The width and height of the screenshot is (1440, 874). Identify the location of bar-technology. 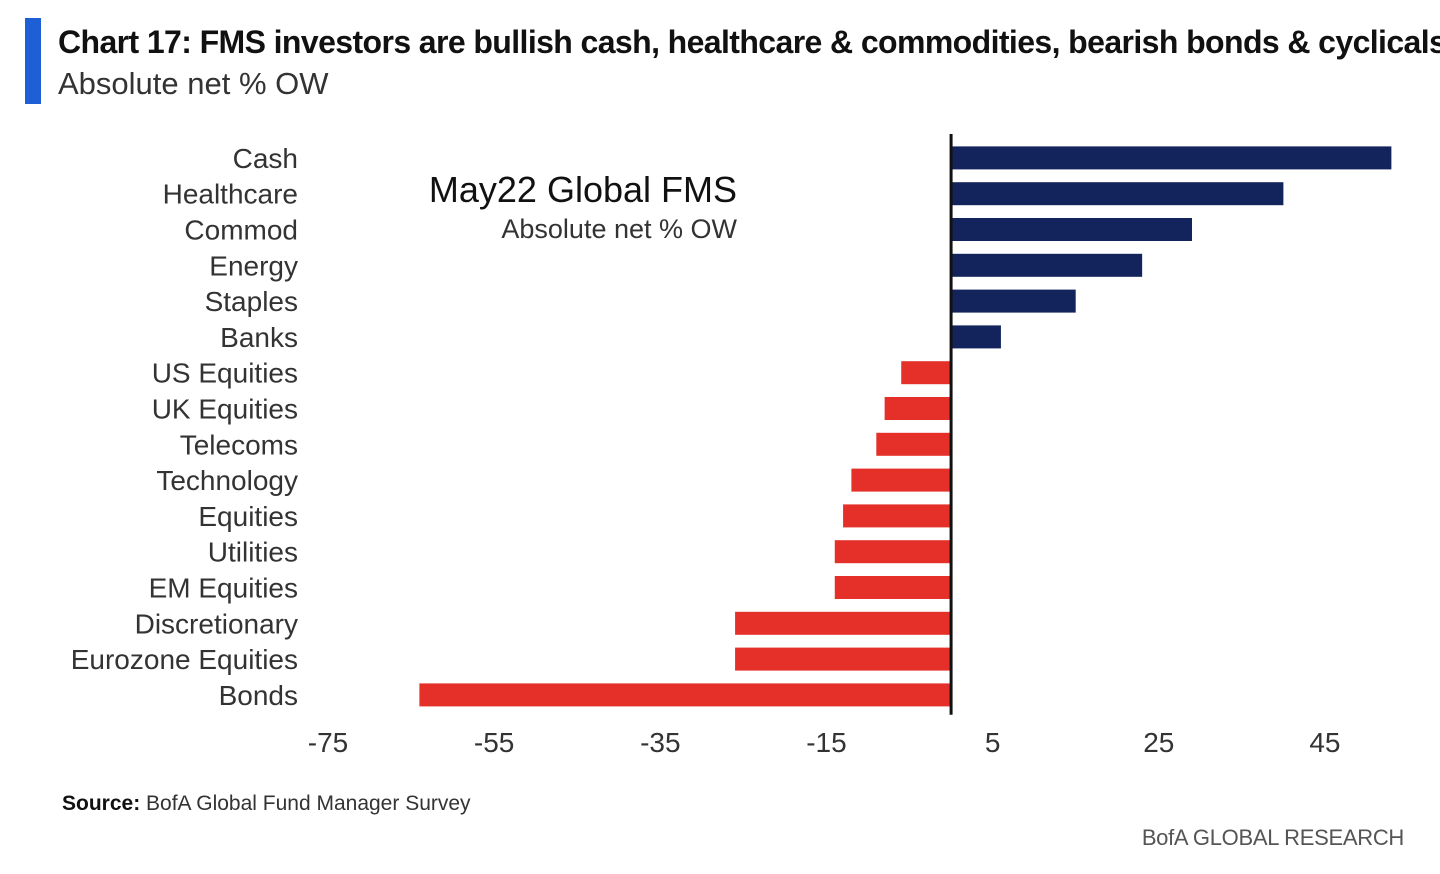
(901, 480).